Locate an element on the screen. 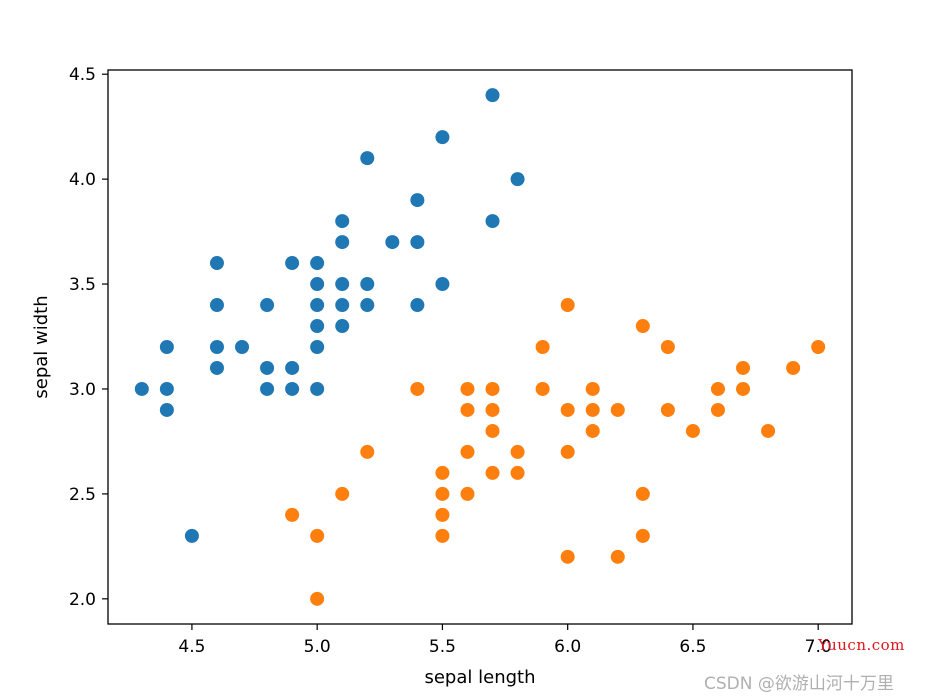 The image size is (931, 700). y-tick-label-3: 3.5 is located at coordinates (82, 285).